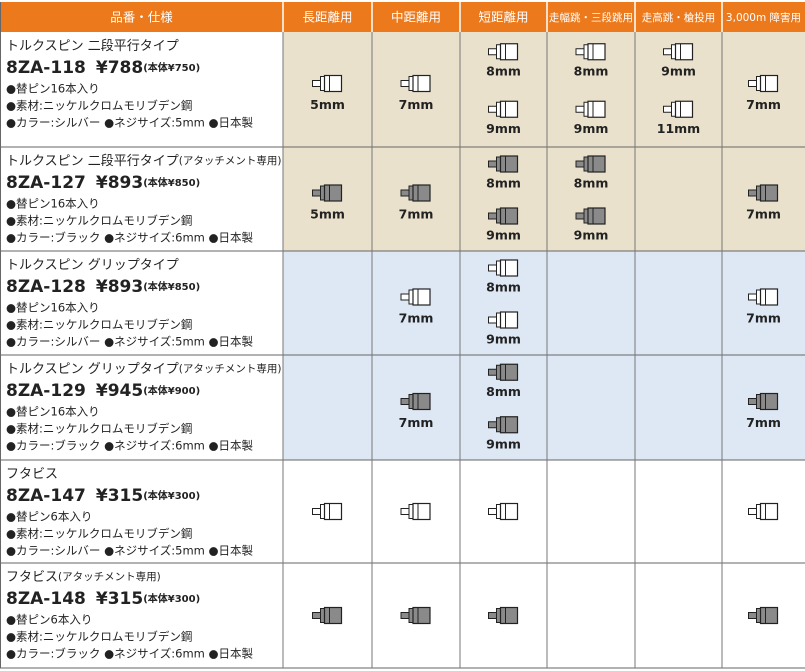  I want to click on product-code: 8ZA-118, so click(46, 68).